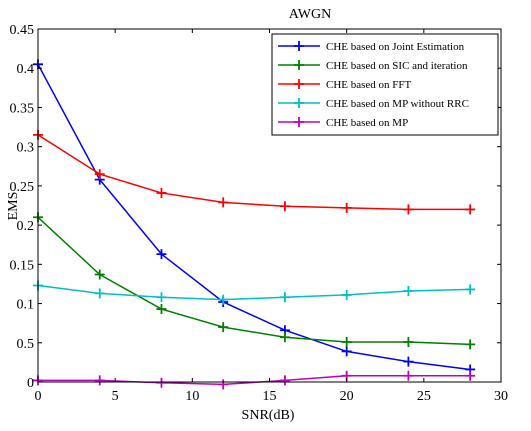 The image size is (531, 431). Describe the element at coordinates (501, 396) in the screenshot. I see `x-tick-label: 30` at that location.